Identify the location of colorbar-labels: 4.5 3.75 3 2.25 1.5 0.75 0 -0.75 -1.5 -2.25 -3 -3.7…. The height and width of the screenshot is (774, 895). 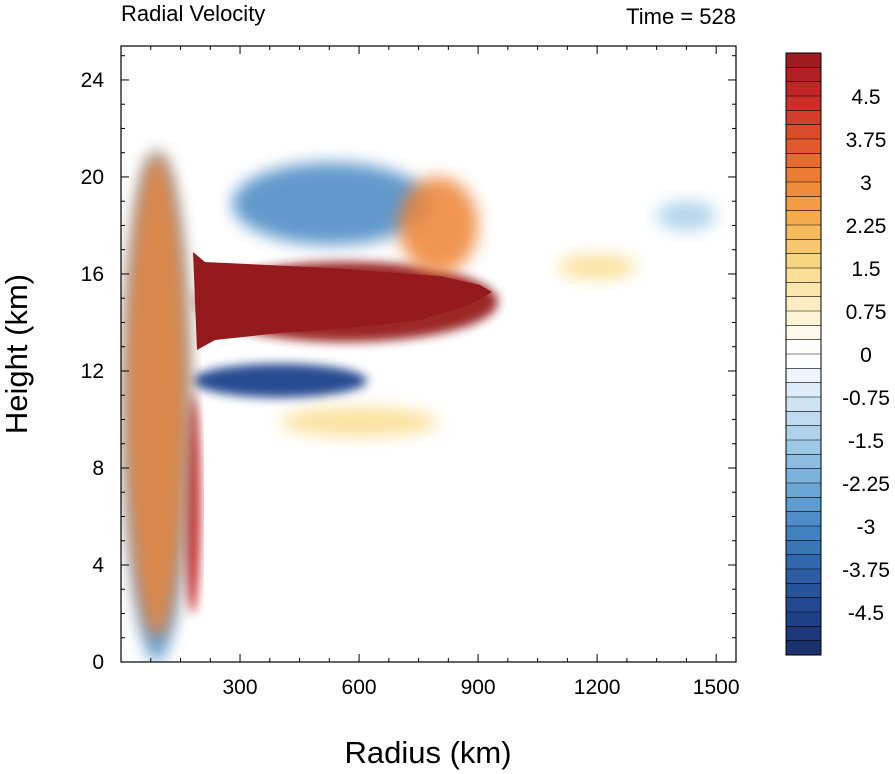
(866, 355).